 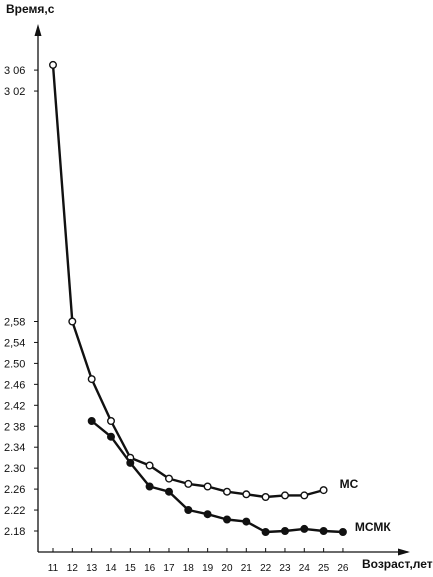 What do you see at coordinates (53, 568) in the screenshot?
I see `x-tick-label: 11` at bounding box center [53, 568].